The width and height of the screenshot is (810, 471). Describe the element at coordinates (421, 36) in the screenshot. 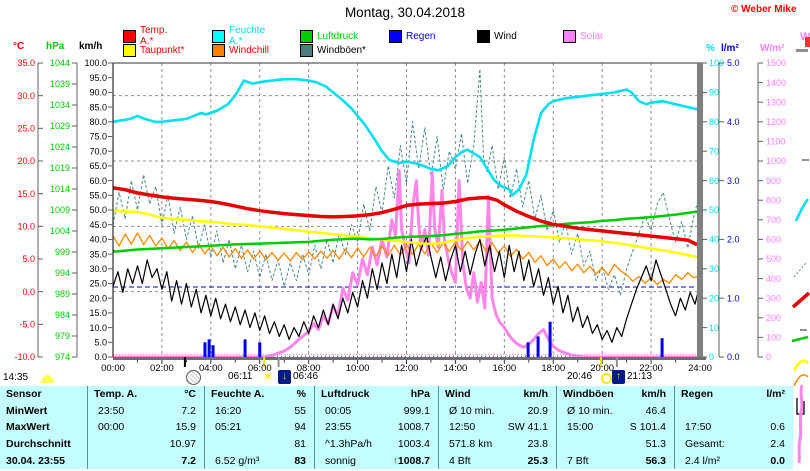

I see `legend-label: Regen` at that location.